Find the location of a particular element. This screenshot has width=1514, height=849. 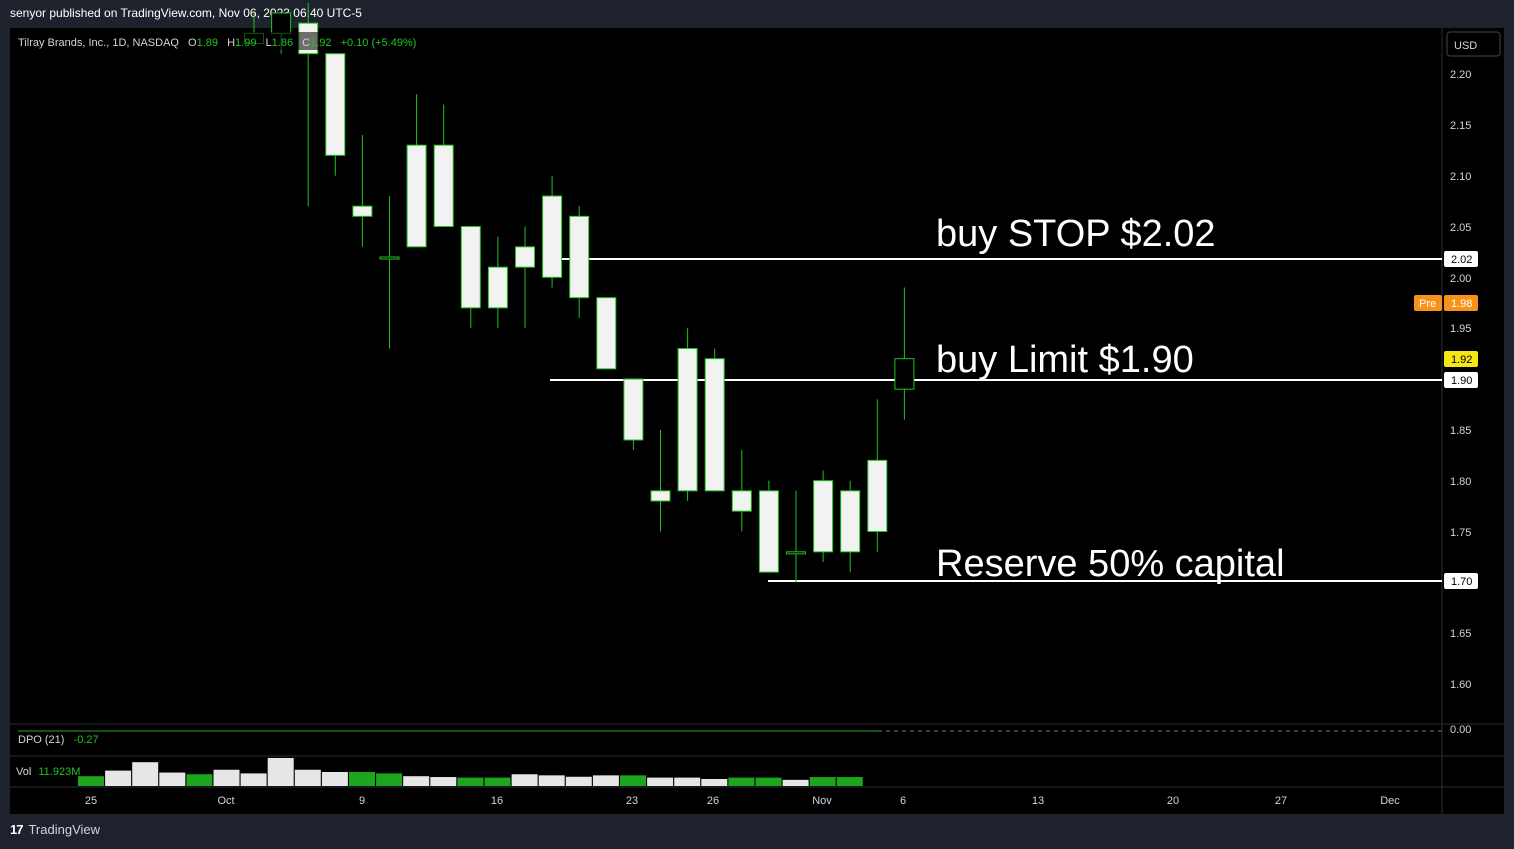

time-tick: 13 is located at coordinates (1038, 801).